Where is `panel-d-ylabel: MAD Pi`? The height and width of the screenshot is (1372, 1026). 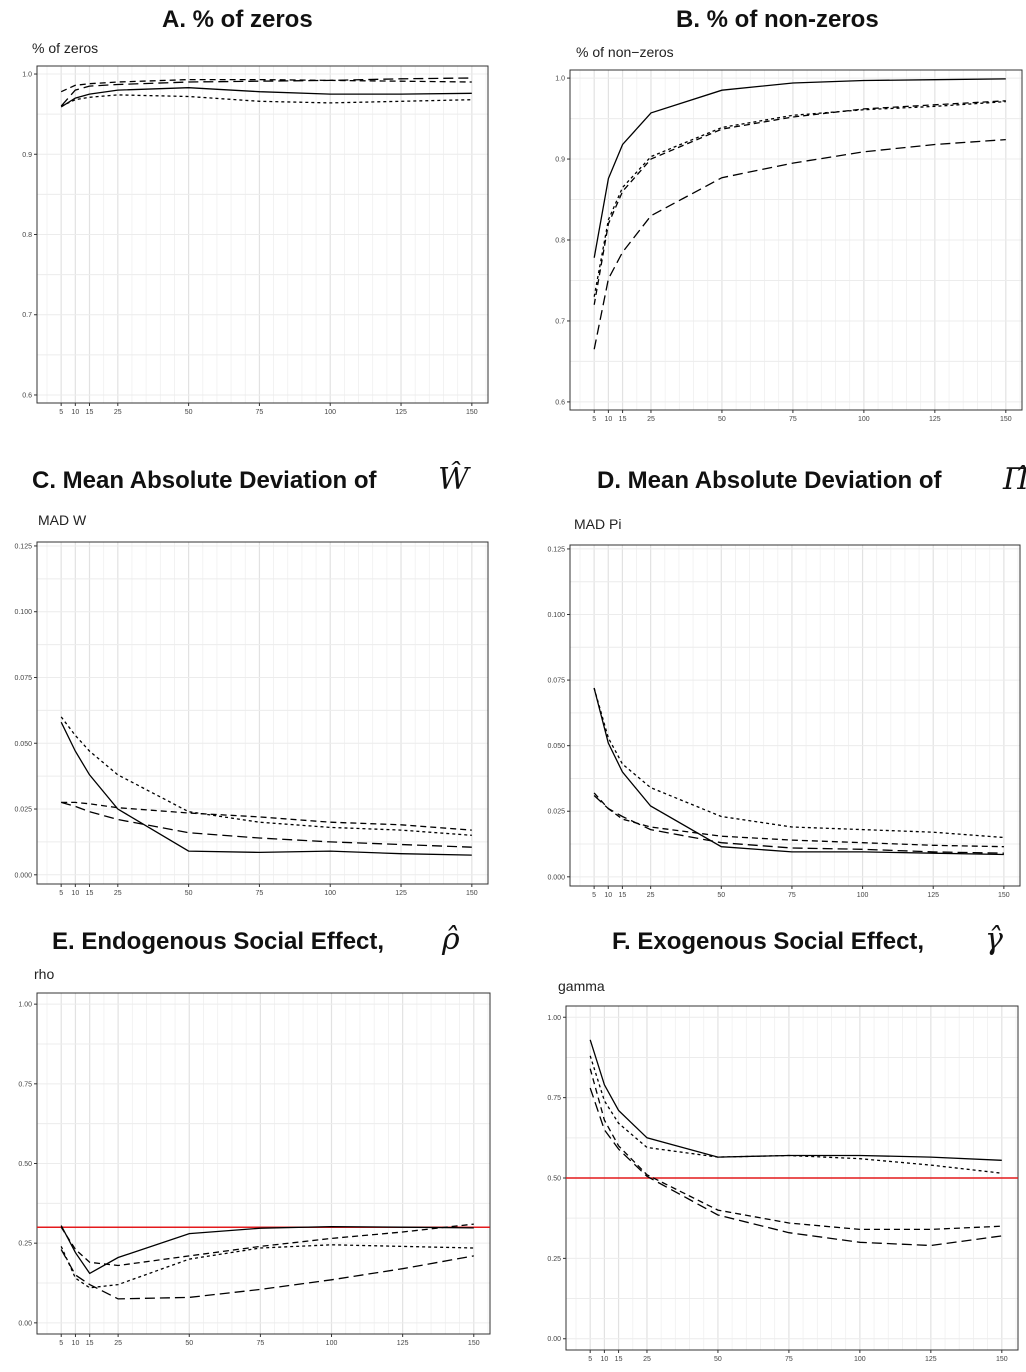
panel-d-ylabel: MAD Pi is located at coordinates (598, 524).